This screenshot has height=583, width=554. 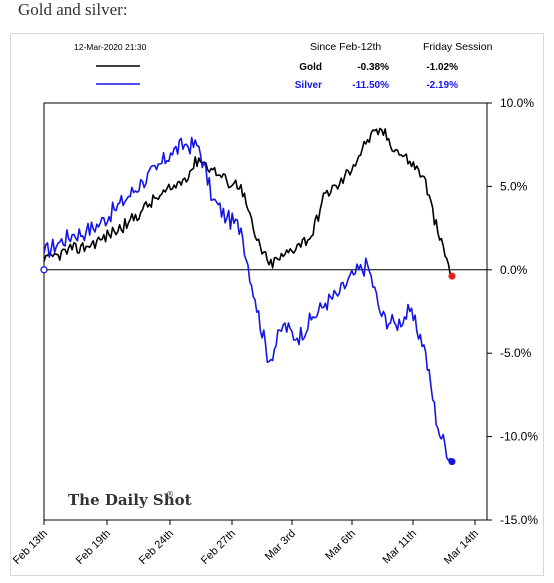 What do you see at coordinates (519, 437) in the screenshot?
I see `y-tick-label: -10.0%` at bounding box center [519, 437].